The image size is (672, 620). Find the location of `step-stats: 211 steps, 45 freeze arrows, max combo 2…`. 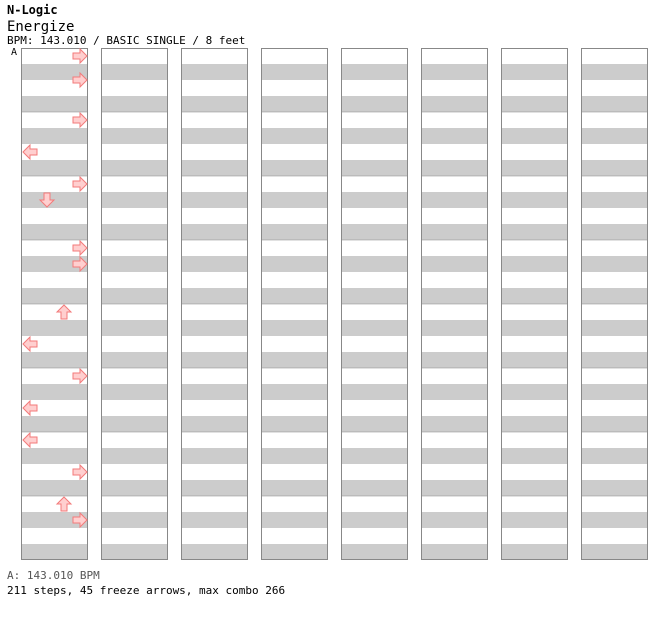

step-stats: 211 steps, 45 freeze arrows, max combo 2… is located at coordinates (146, 590).